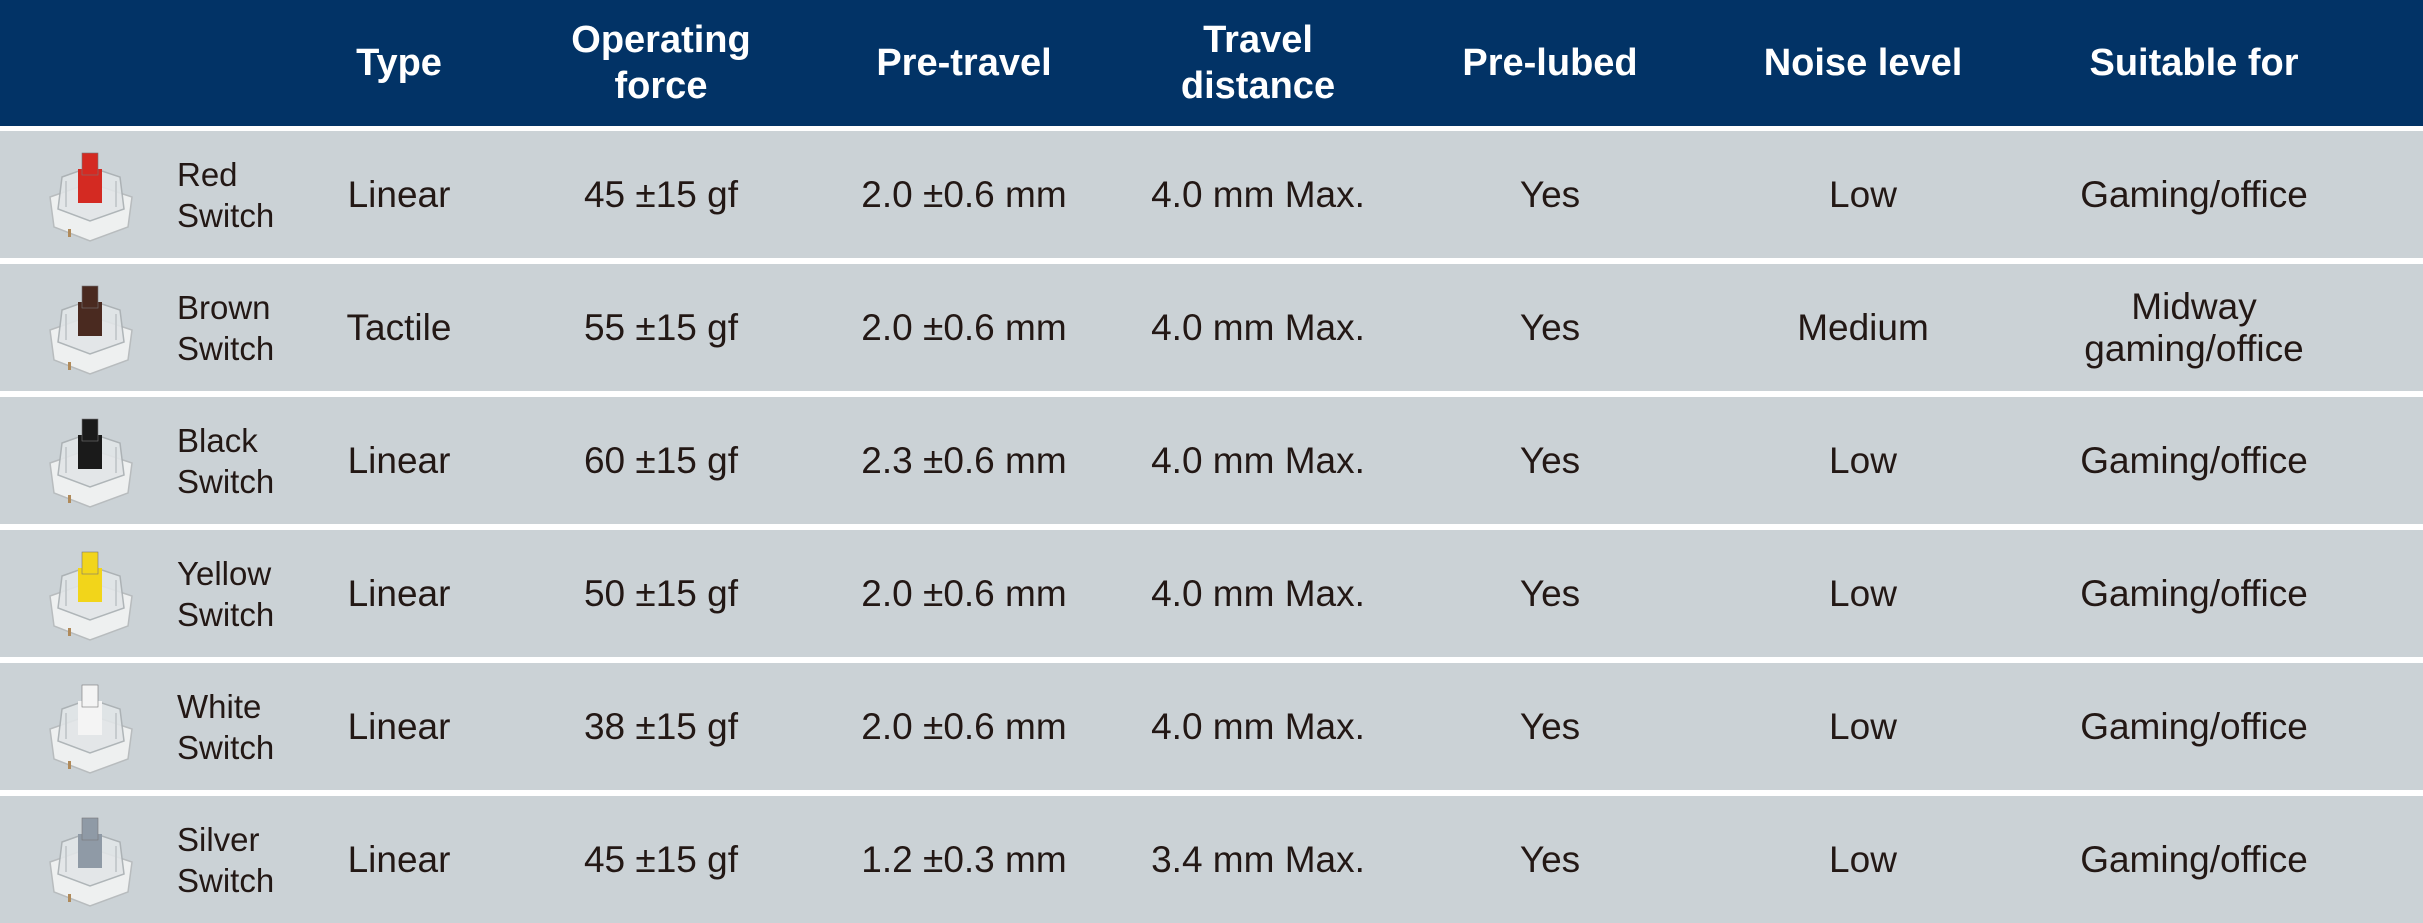 The image size is (2423, 923). I want to click on silver-switch-icon, so click(91, 862).